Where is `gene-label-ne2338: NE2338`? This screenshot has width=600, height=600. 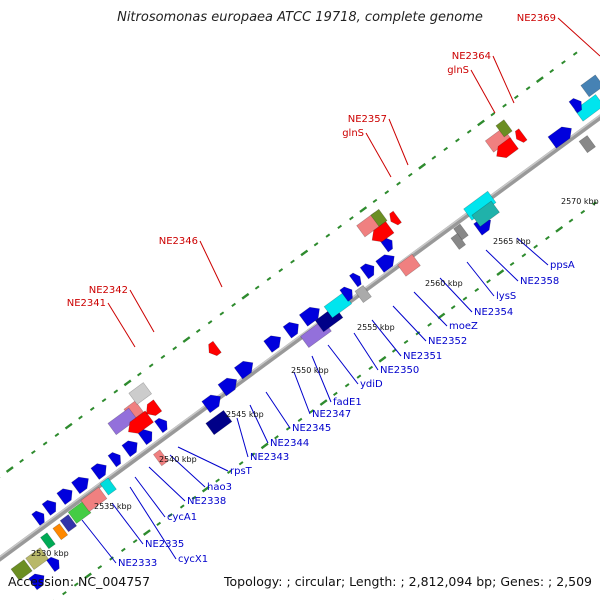 gene-label-ne2338: NE2338 is located at coordinates (206, 501).